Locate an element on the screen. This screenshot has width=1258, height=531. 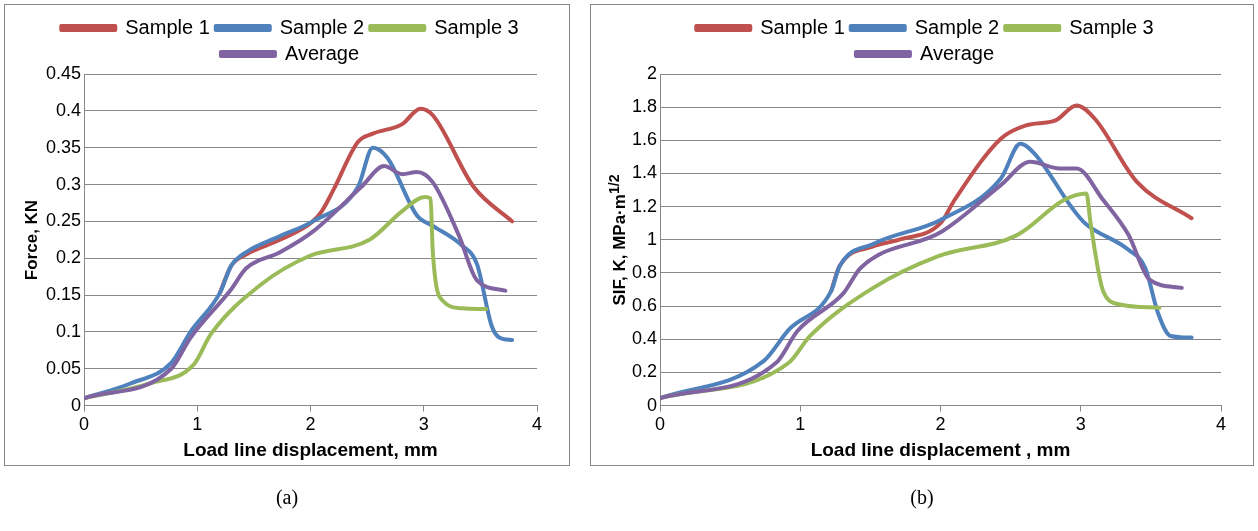
y-tick-label: 1.2 is located at coordinates (644, 205).